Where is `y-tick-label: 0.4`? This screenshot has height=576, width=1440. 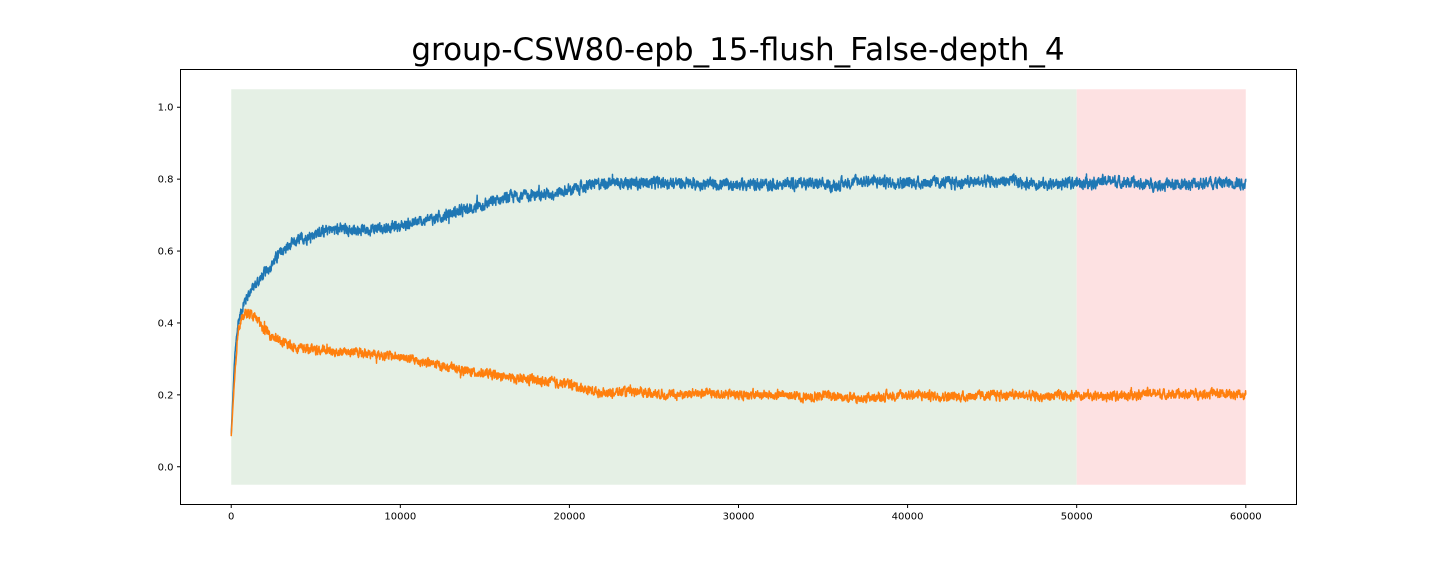 y-tick-label: 0.4 is located at coordinates (166, 323).